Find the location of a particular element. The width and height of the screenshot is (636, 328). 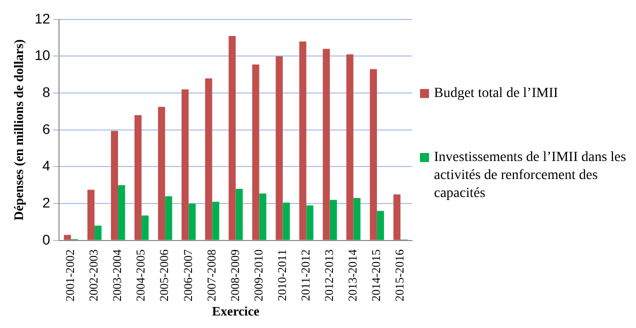

x-tick-label: 2008-2009 is located at coordinates (235, 275).